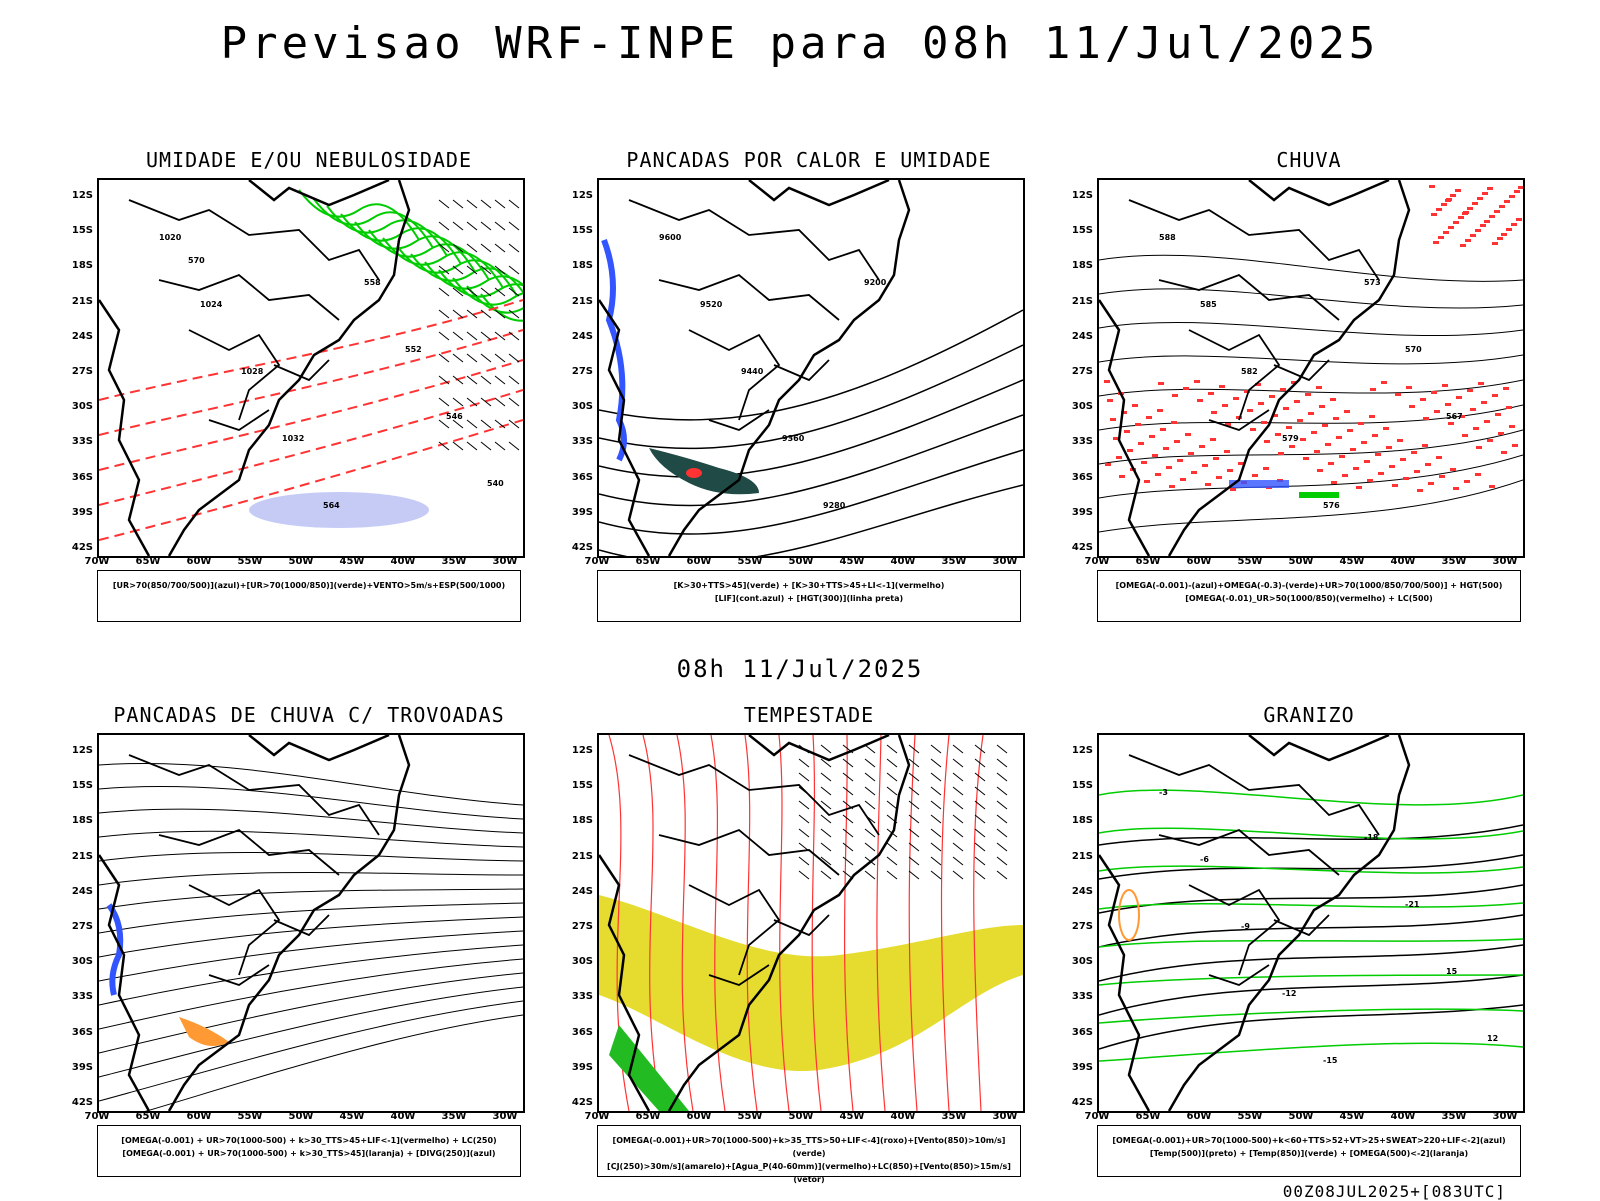  What do you see at coordinates (82, 750) in the screenshot?
I see `latitude-label: 12S` at bounding box center [82, 750].